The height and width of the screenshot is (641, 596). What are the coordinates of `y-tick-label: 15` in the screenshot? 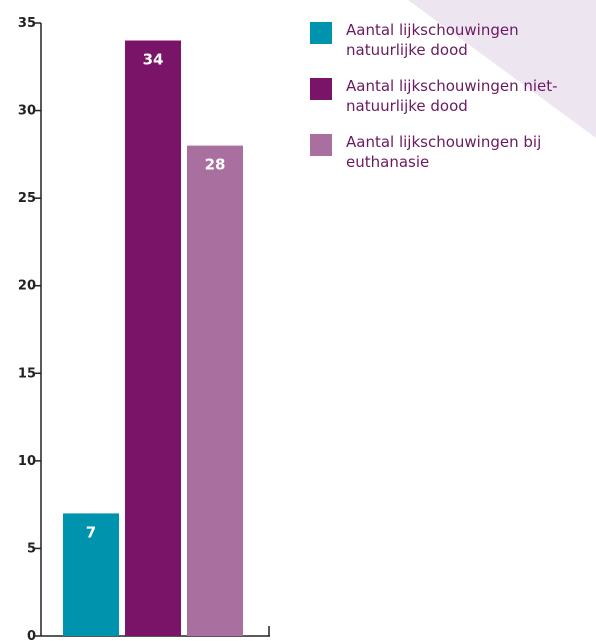 It's located at (27, 373).